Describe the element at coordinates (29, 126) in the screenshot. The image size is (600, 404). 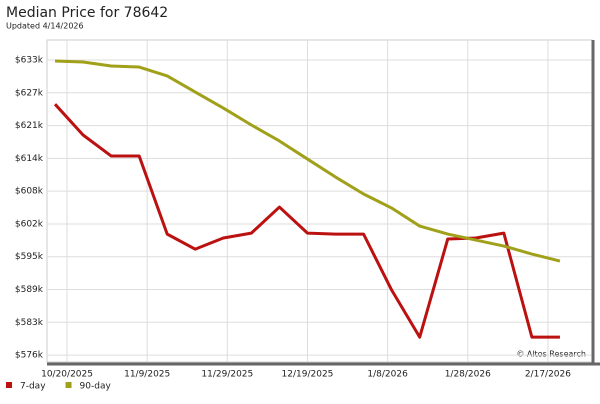
I see `y-tick-label: $621k` at that location.